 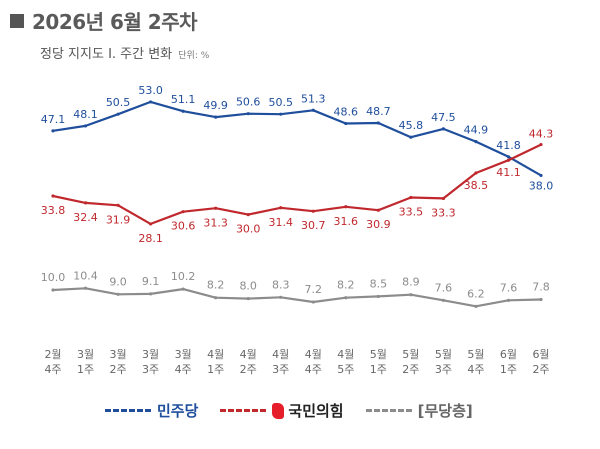 What do you see at coordinates (508, 145) in the screenshot?
I see `data-label-minjoo: 41.8` at bounding box center [508, 145].